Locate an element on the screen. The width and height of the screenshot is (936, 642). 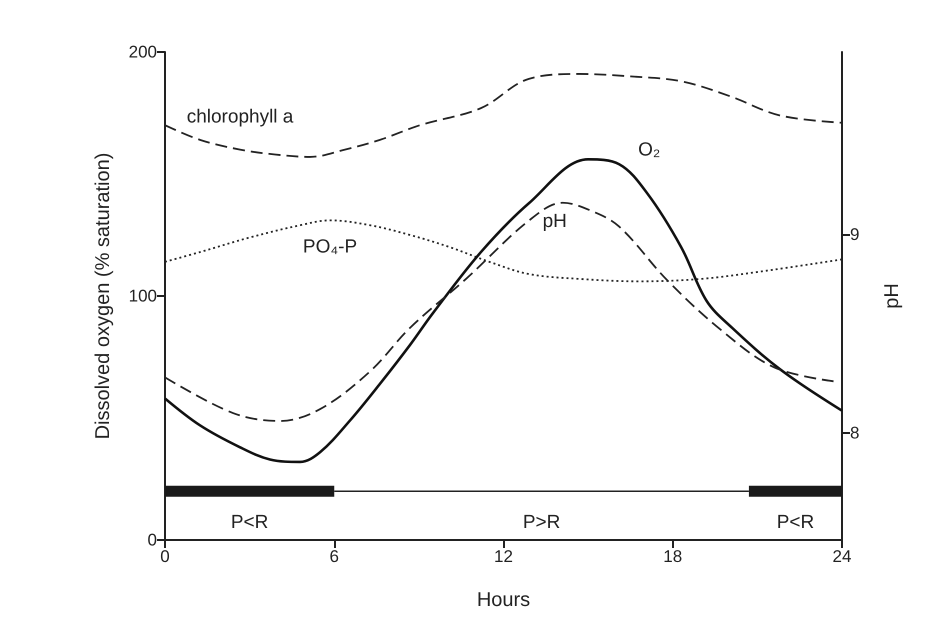
x-tick-label: 0 is located at coordinates (165, 556).